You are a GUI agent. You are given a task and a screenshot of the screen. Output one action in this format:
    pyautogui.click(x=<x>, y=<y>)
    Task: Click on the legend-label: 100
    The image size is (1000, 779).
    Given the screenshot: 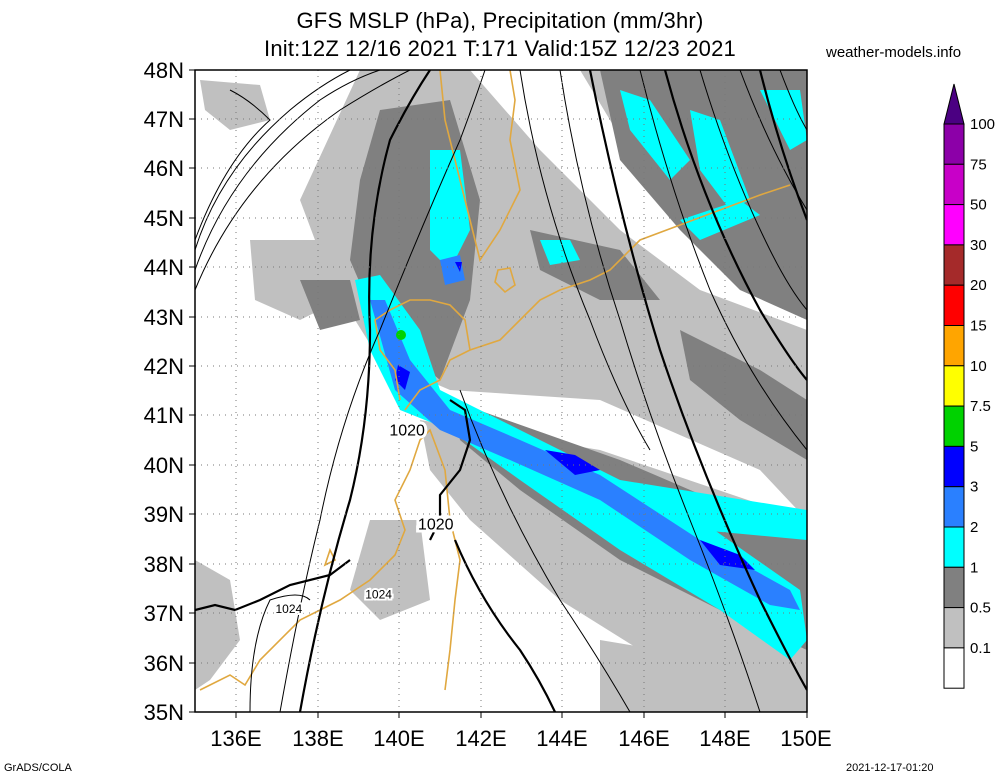 What is the action you would take?
    pyautogui.click(x=982, y=124)
    